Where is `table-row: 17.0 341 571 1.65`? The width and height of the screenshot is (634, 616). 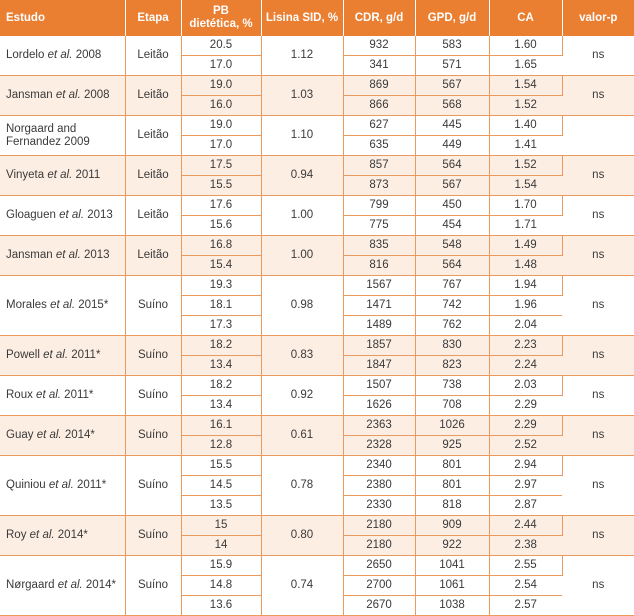
table-row: 17.0 341 571 1.65 is located at coordinates (317, 65).